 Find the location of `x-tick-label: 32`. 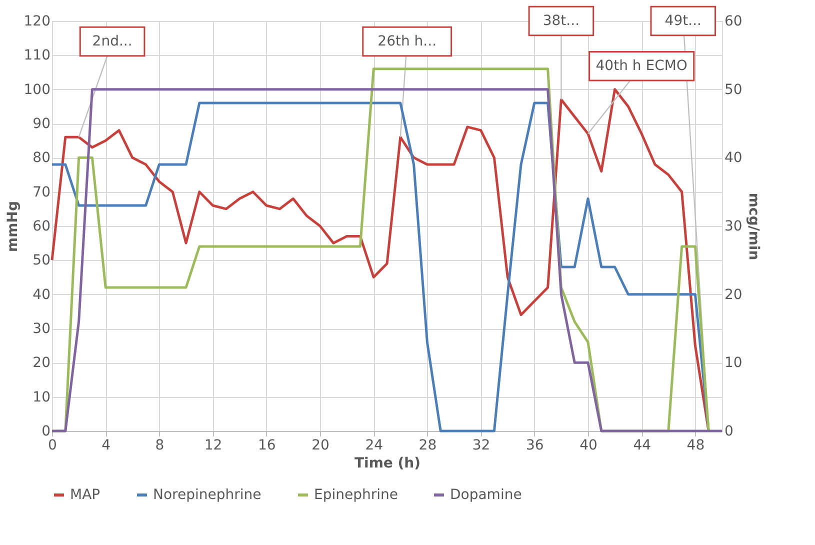

x-tick-label: 32 is located at coordinates (481, 446).